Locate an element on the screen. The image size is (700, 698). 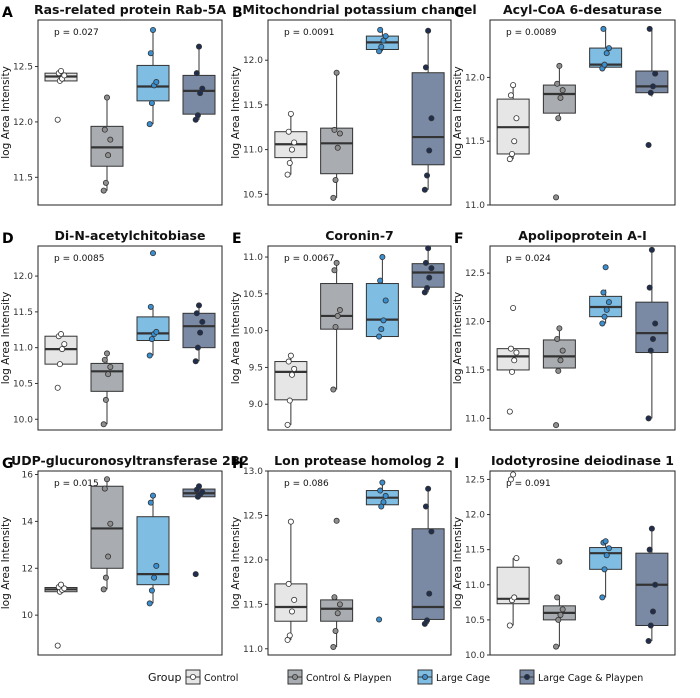
panel-title: UDP-glucuronosyltransferase 2B2 is located at coordinates (130, 460).